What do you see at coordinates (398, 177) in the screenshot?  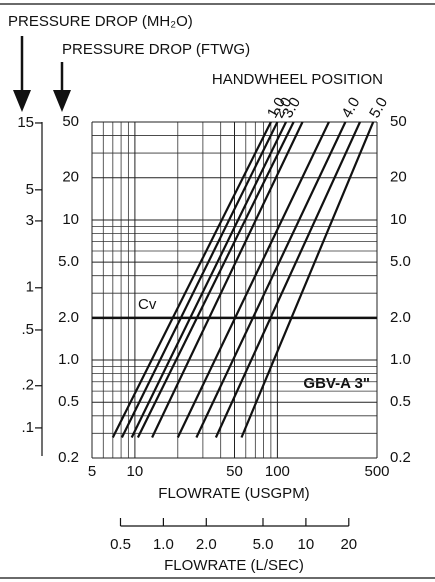 I see `y-tick-label-right: 20` at bounding box center [398, 177].